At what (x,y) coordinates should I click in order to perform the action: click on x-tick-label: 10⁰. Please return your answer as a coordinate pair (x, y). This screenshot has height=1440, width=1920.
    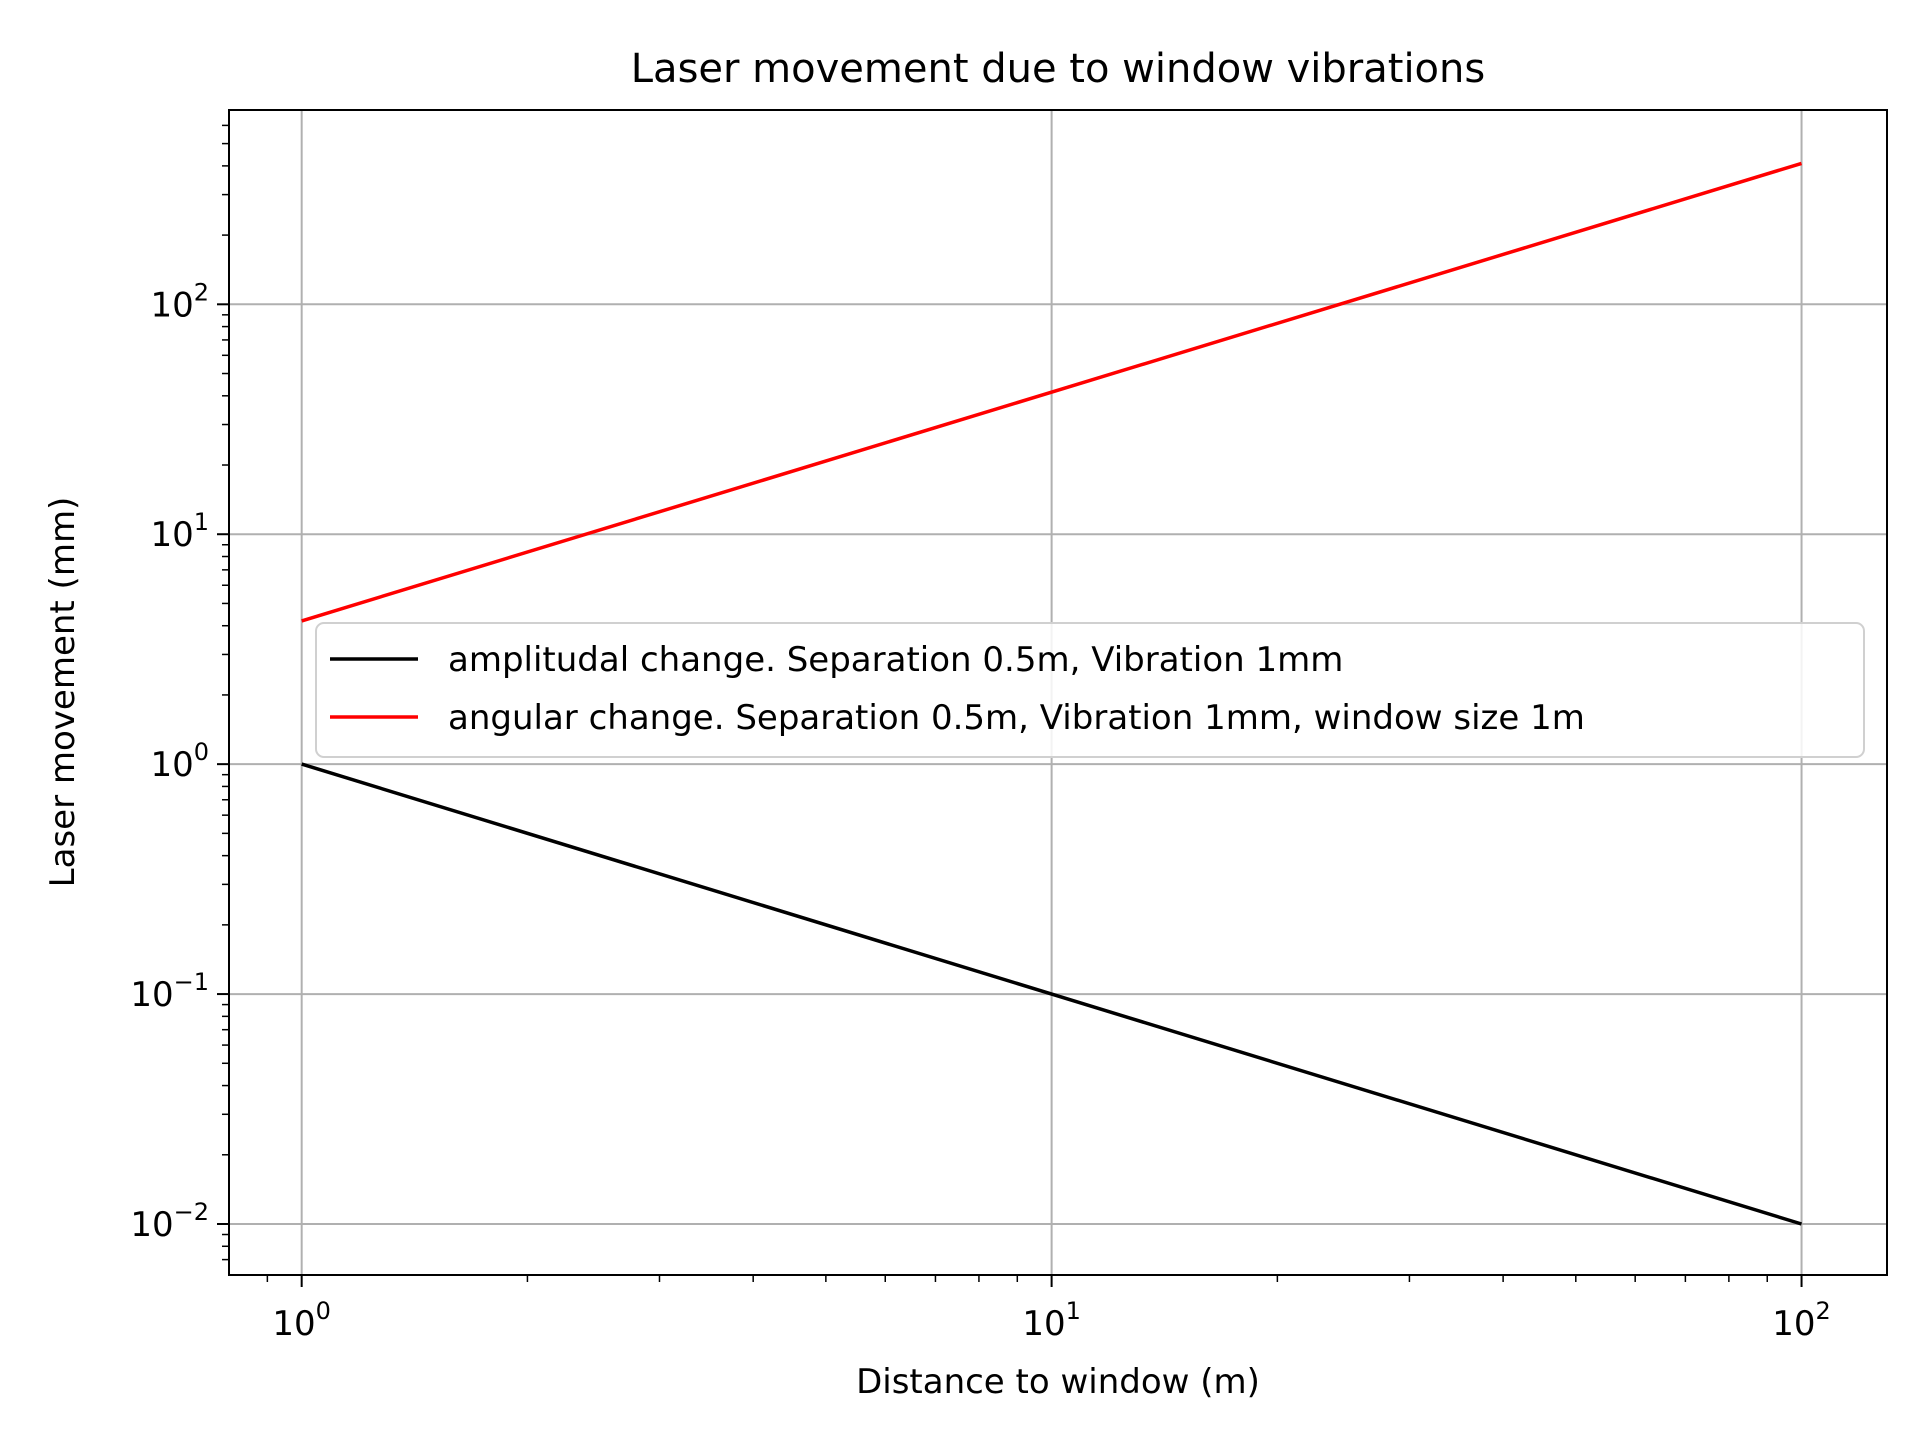
    Looking at the image, I should click on (301, 1320).